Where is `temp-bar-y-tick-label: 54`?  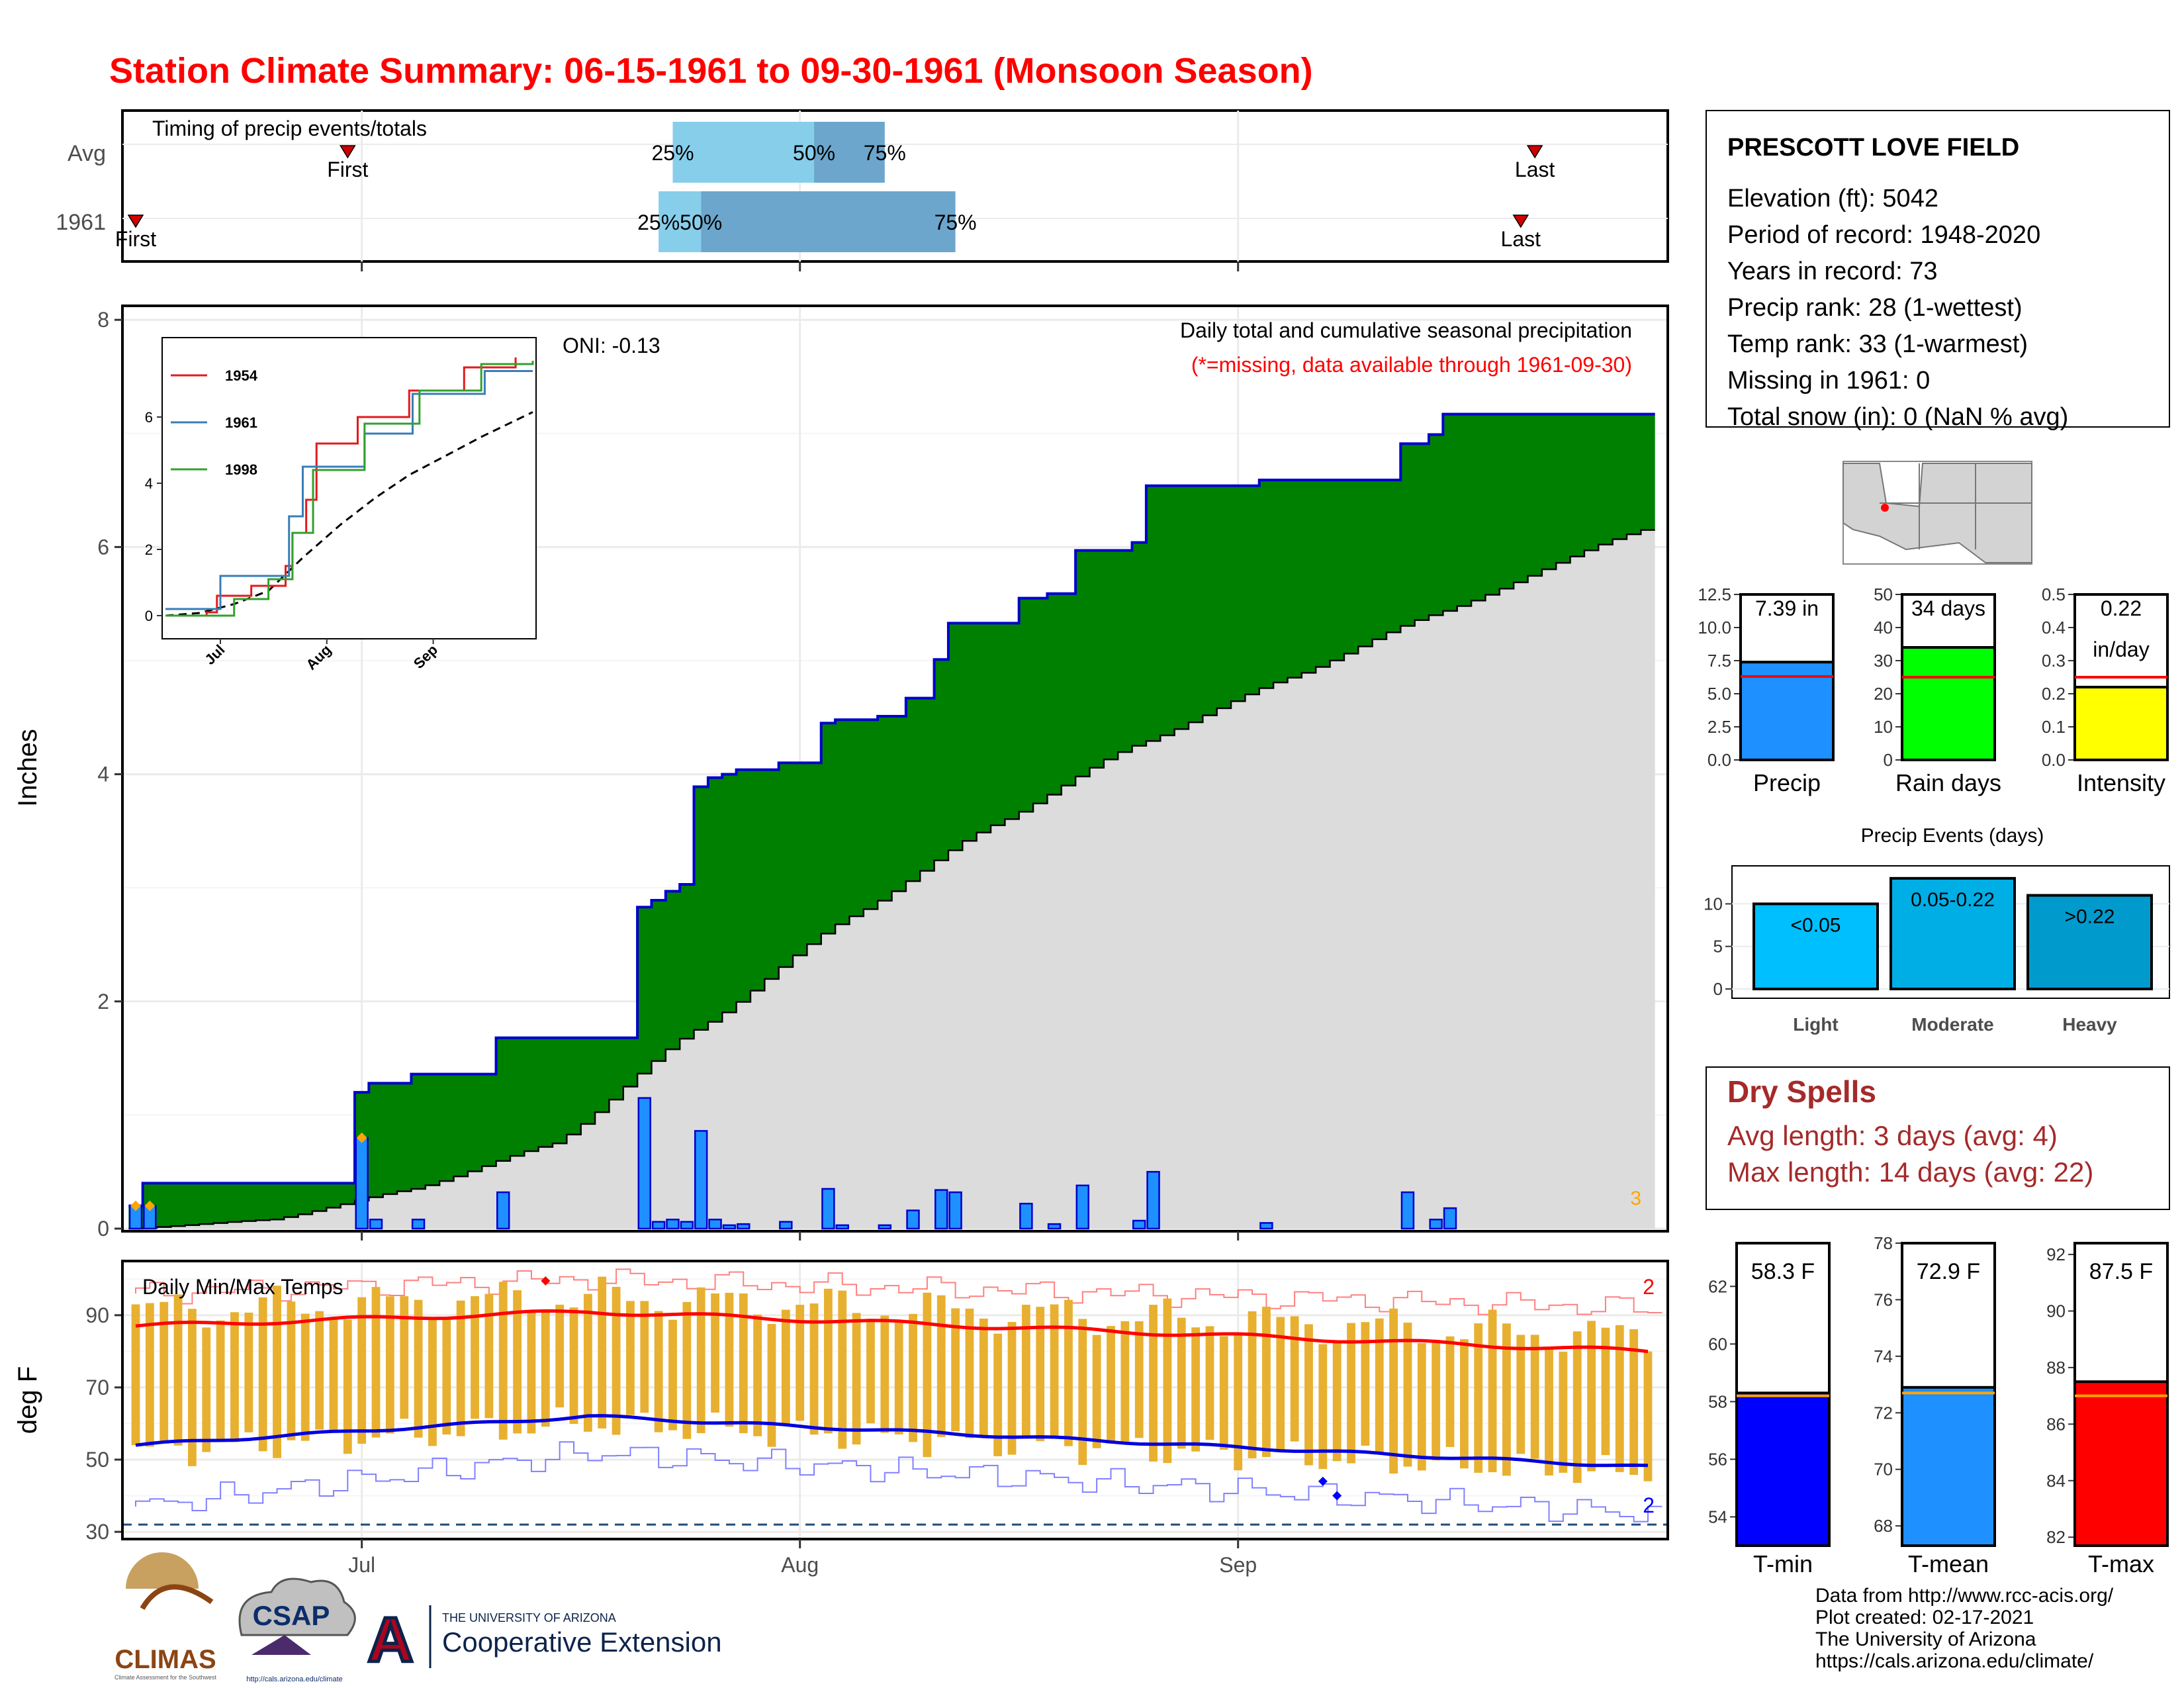 temp-bar-y-tick-label: 54 is located at coordinates (1718, 1516).